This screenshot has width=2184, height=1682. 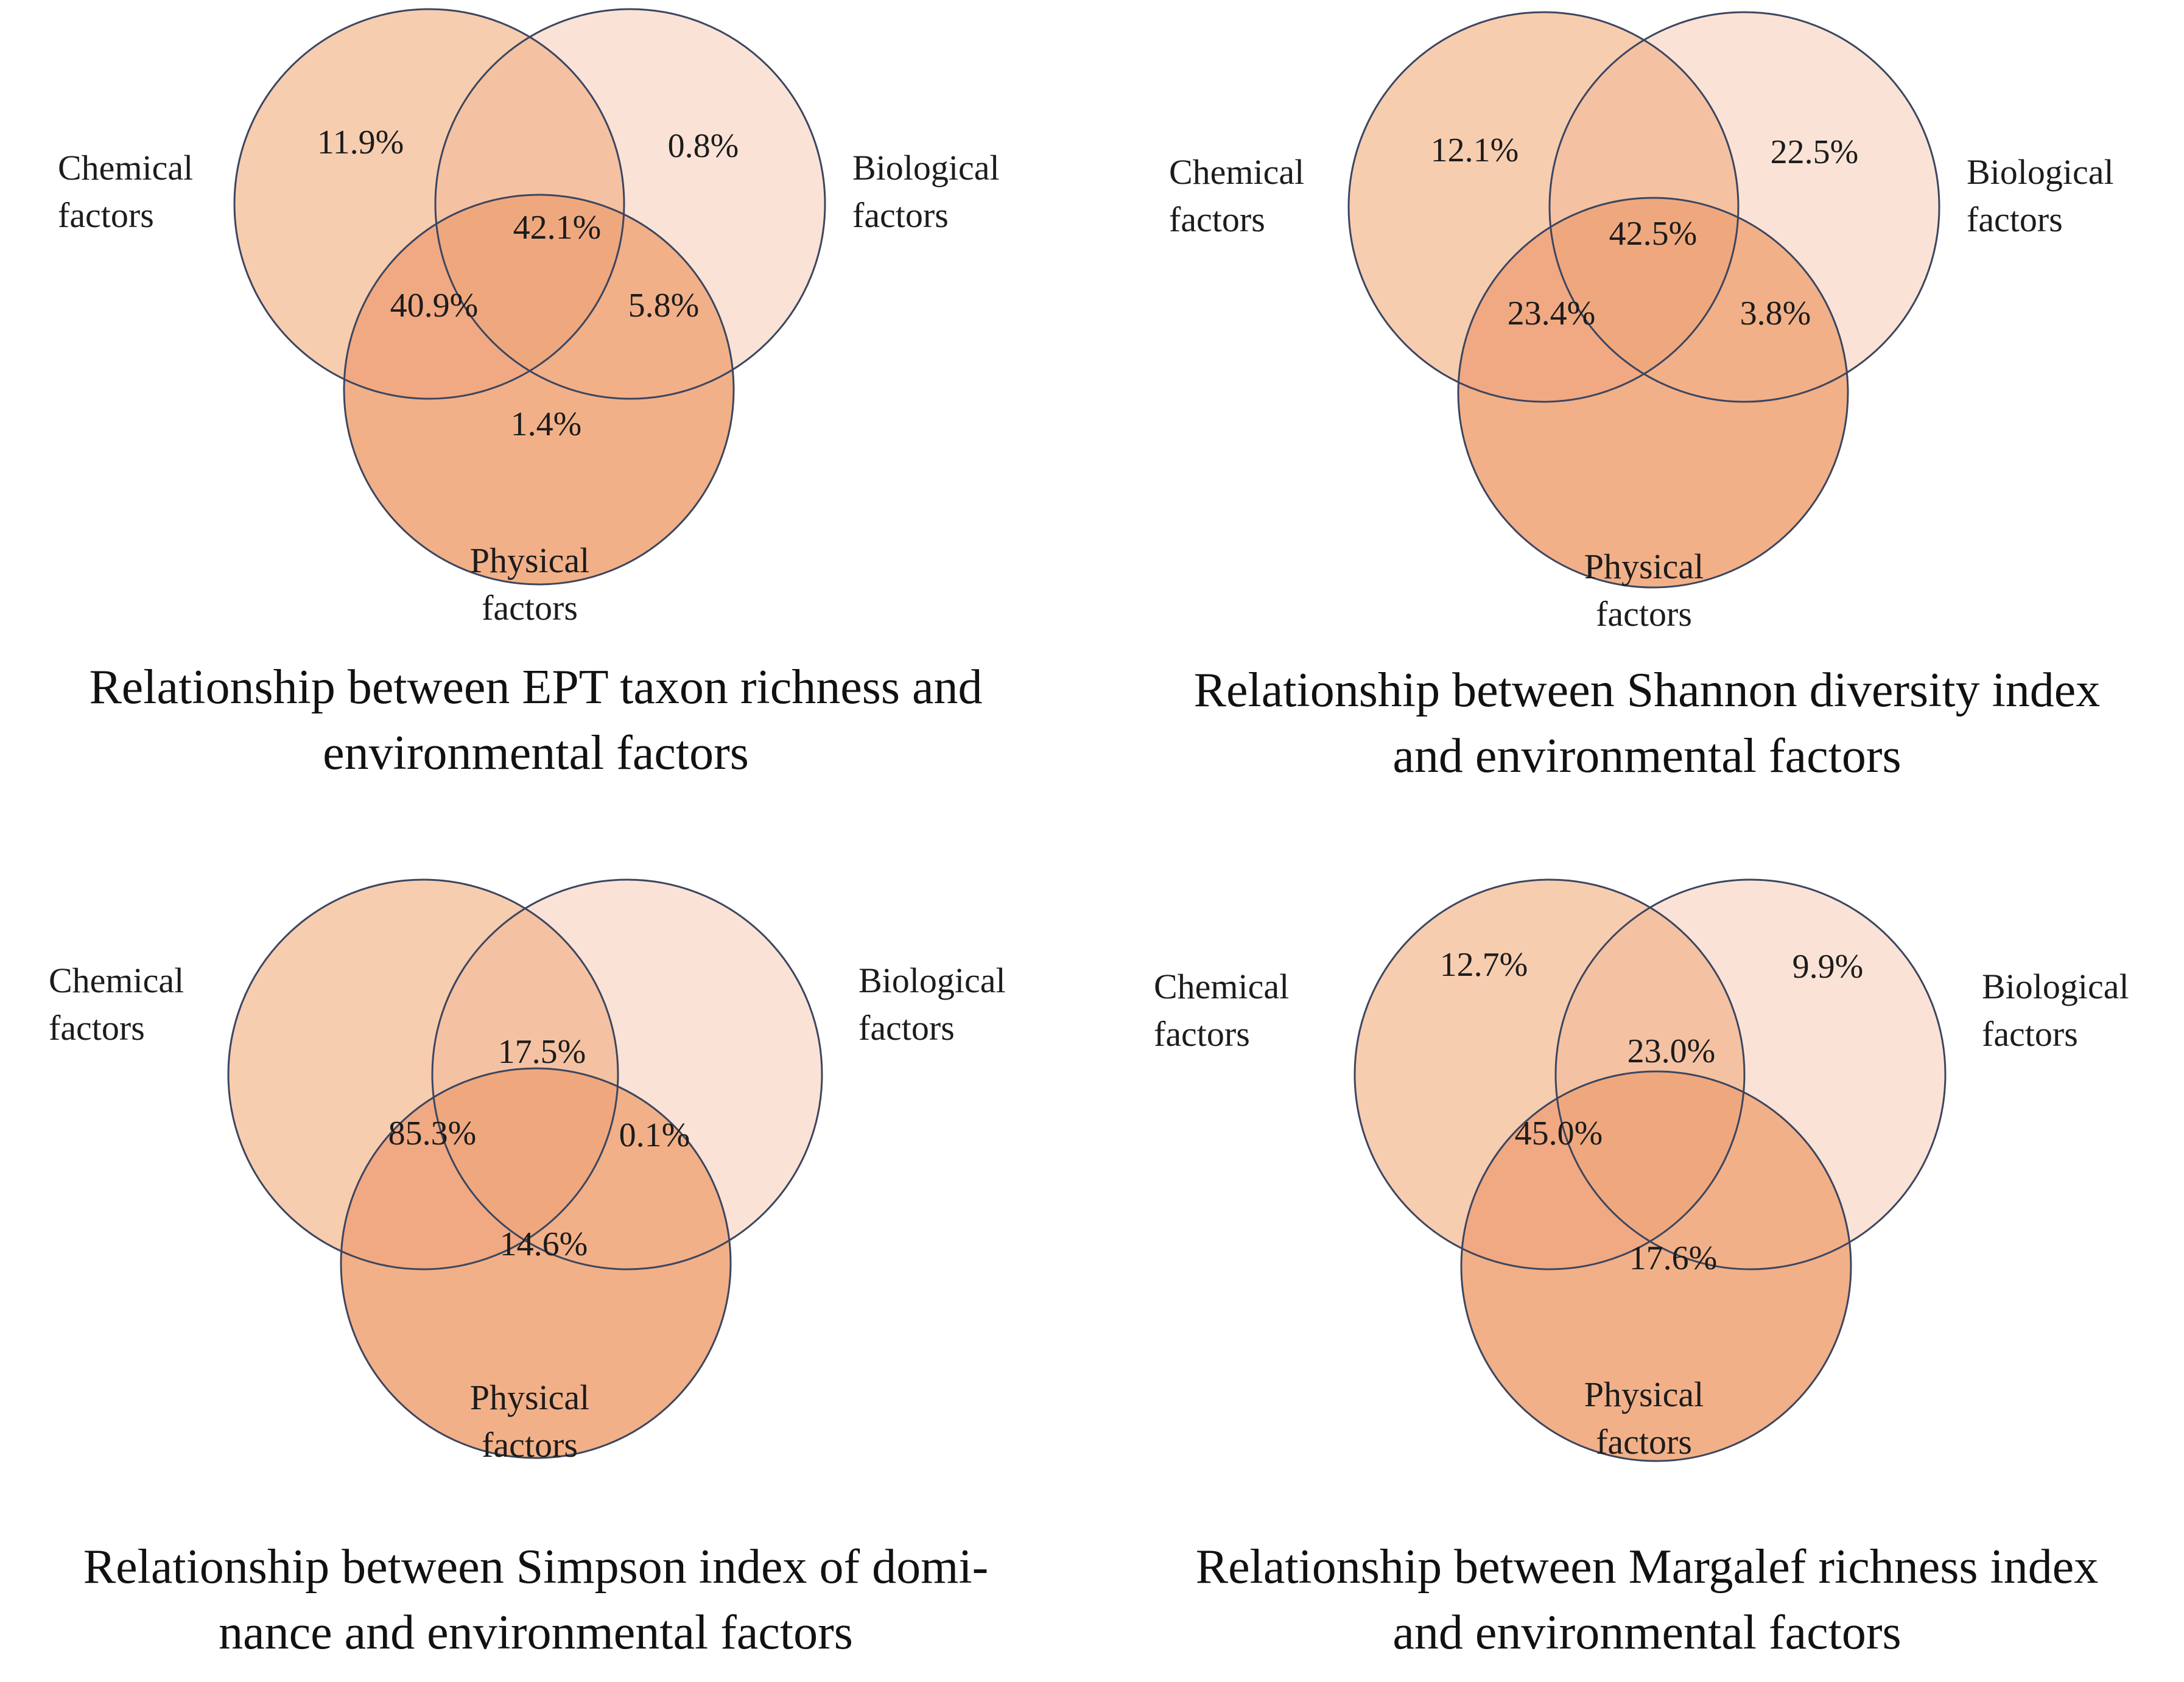 I want to click on region-label-bio-phys: 3.8%, so click(x=1775, y=314).